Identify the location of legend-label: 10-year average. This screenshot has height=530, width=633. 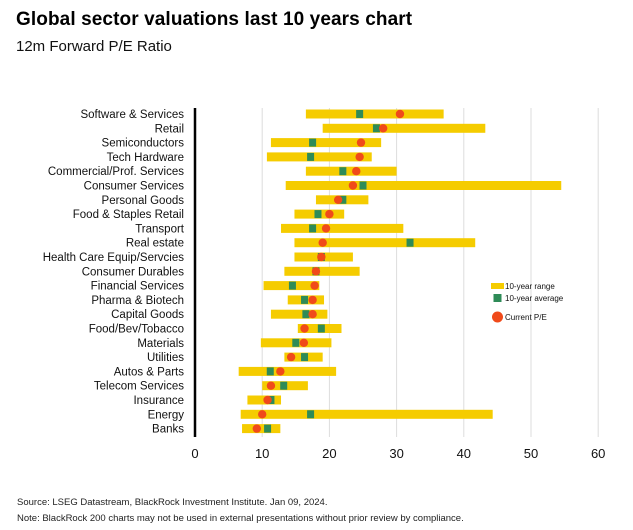
(534, 298).